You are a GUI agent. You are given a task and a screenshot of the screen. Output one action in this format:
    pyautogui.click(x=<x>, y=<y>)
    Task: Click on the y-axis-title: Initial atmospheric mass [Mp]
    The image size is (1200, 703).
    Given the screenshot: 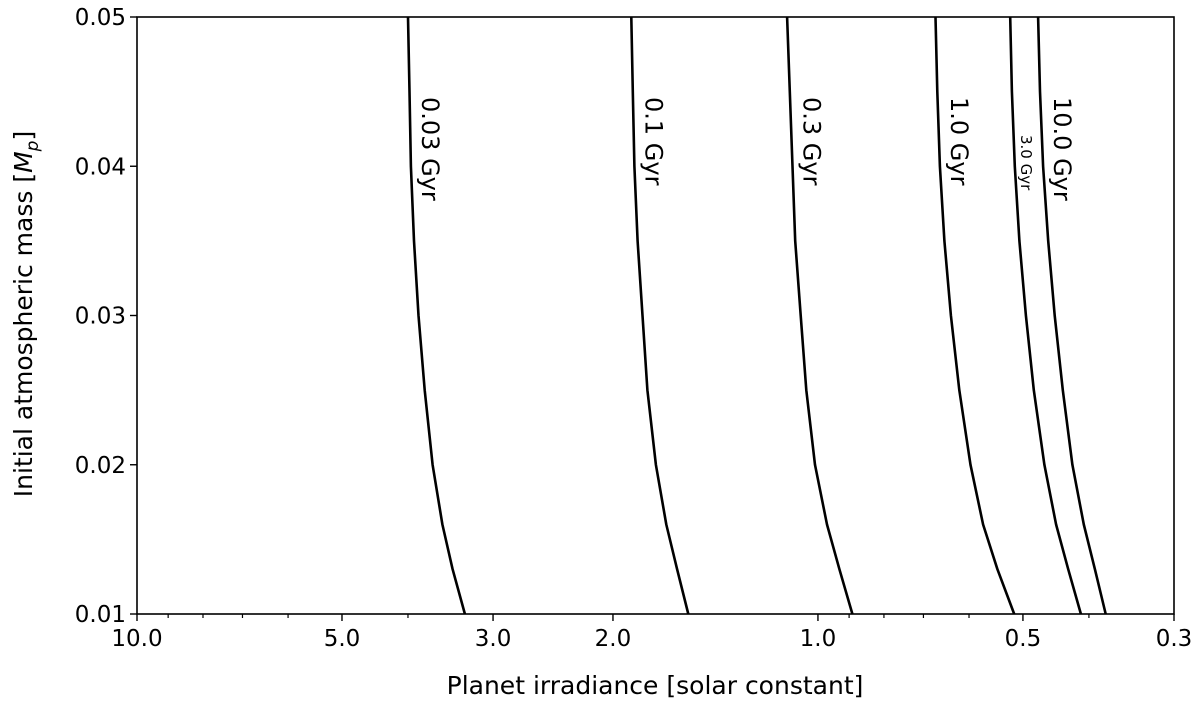 What is the action you would take?
    pyautogui.click(x=26, y=314)
    